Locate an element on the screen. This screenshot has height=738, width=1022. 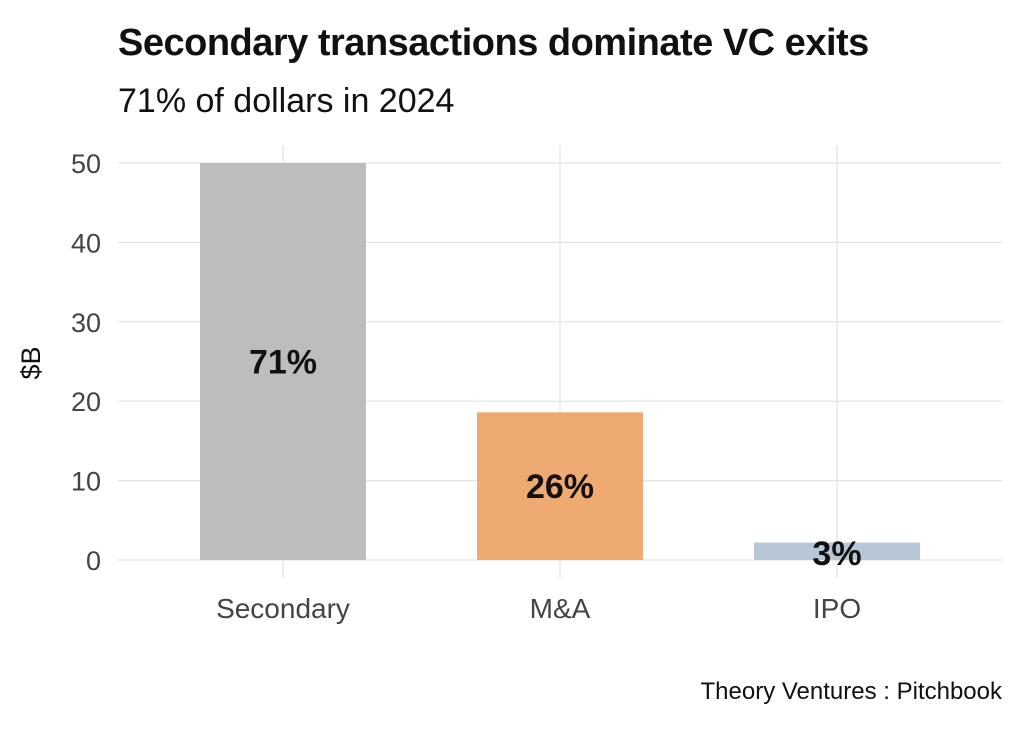
chart-title: Secondary transactions dominate VC exits is located at coordinates (493, 43).